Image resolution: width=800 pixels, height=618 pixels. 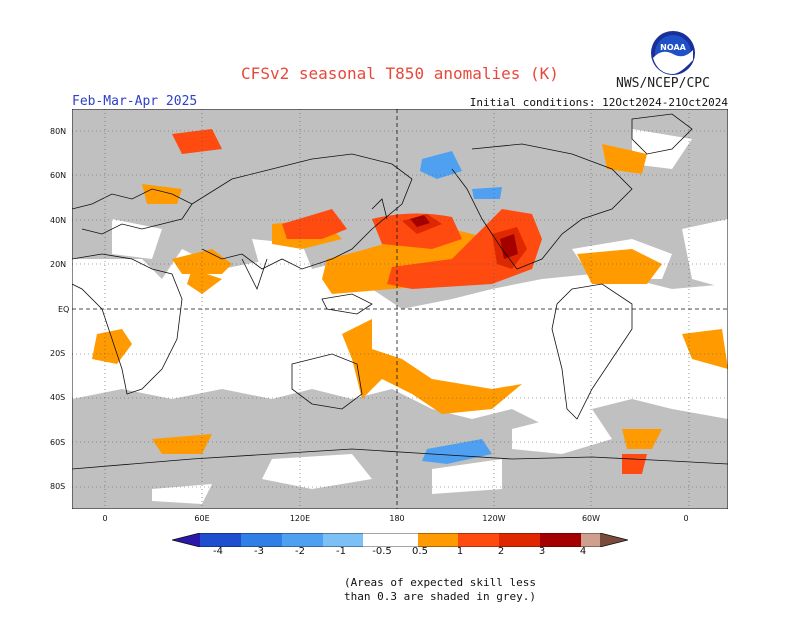 What do you see at coordinates (591, 518) in the screenshot?
I see `lon-label: 60W` at bounding box center [591, 518].